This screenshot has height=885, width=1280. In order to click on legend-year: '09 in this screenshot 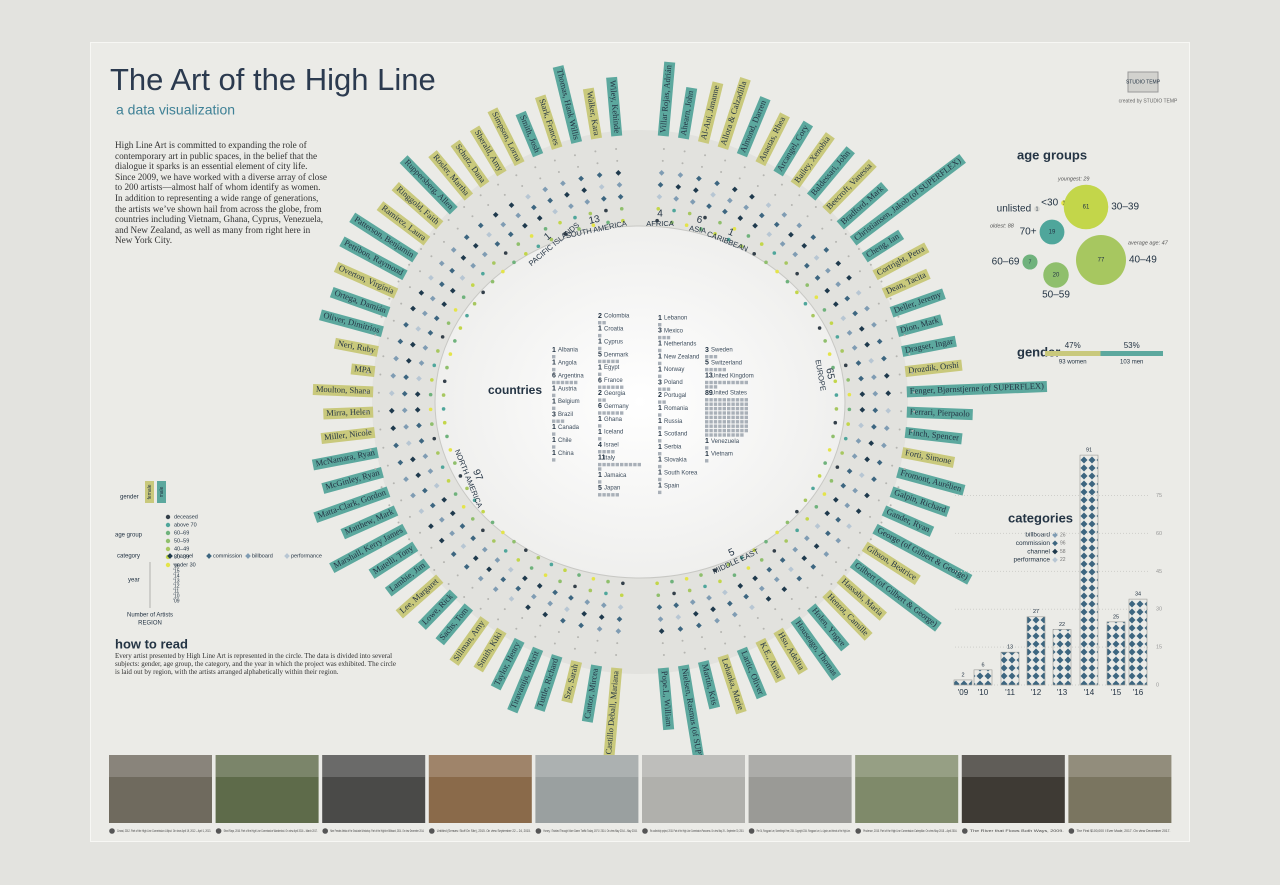, I will do `click(176, 601)`.